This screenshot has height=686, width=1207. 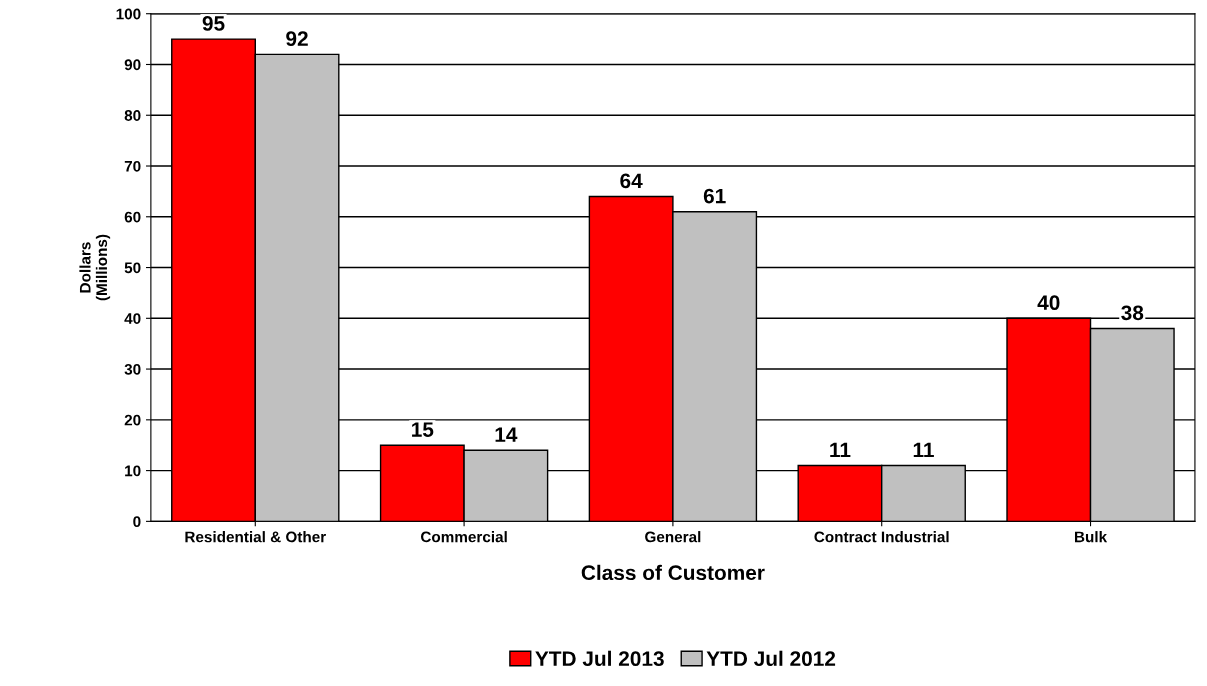 I want to click on x-tick-label: General, so click(x=673, y=537).